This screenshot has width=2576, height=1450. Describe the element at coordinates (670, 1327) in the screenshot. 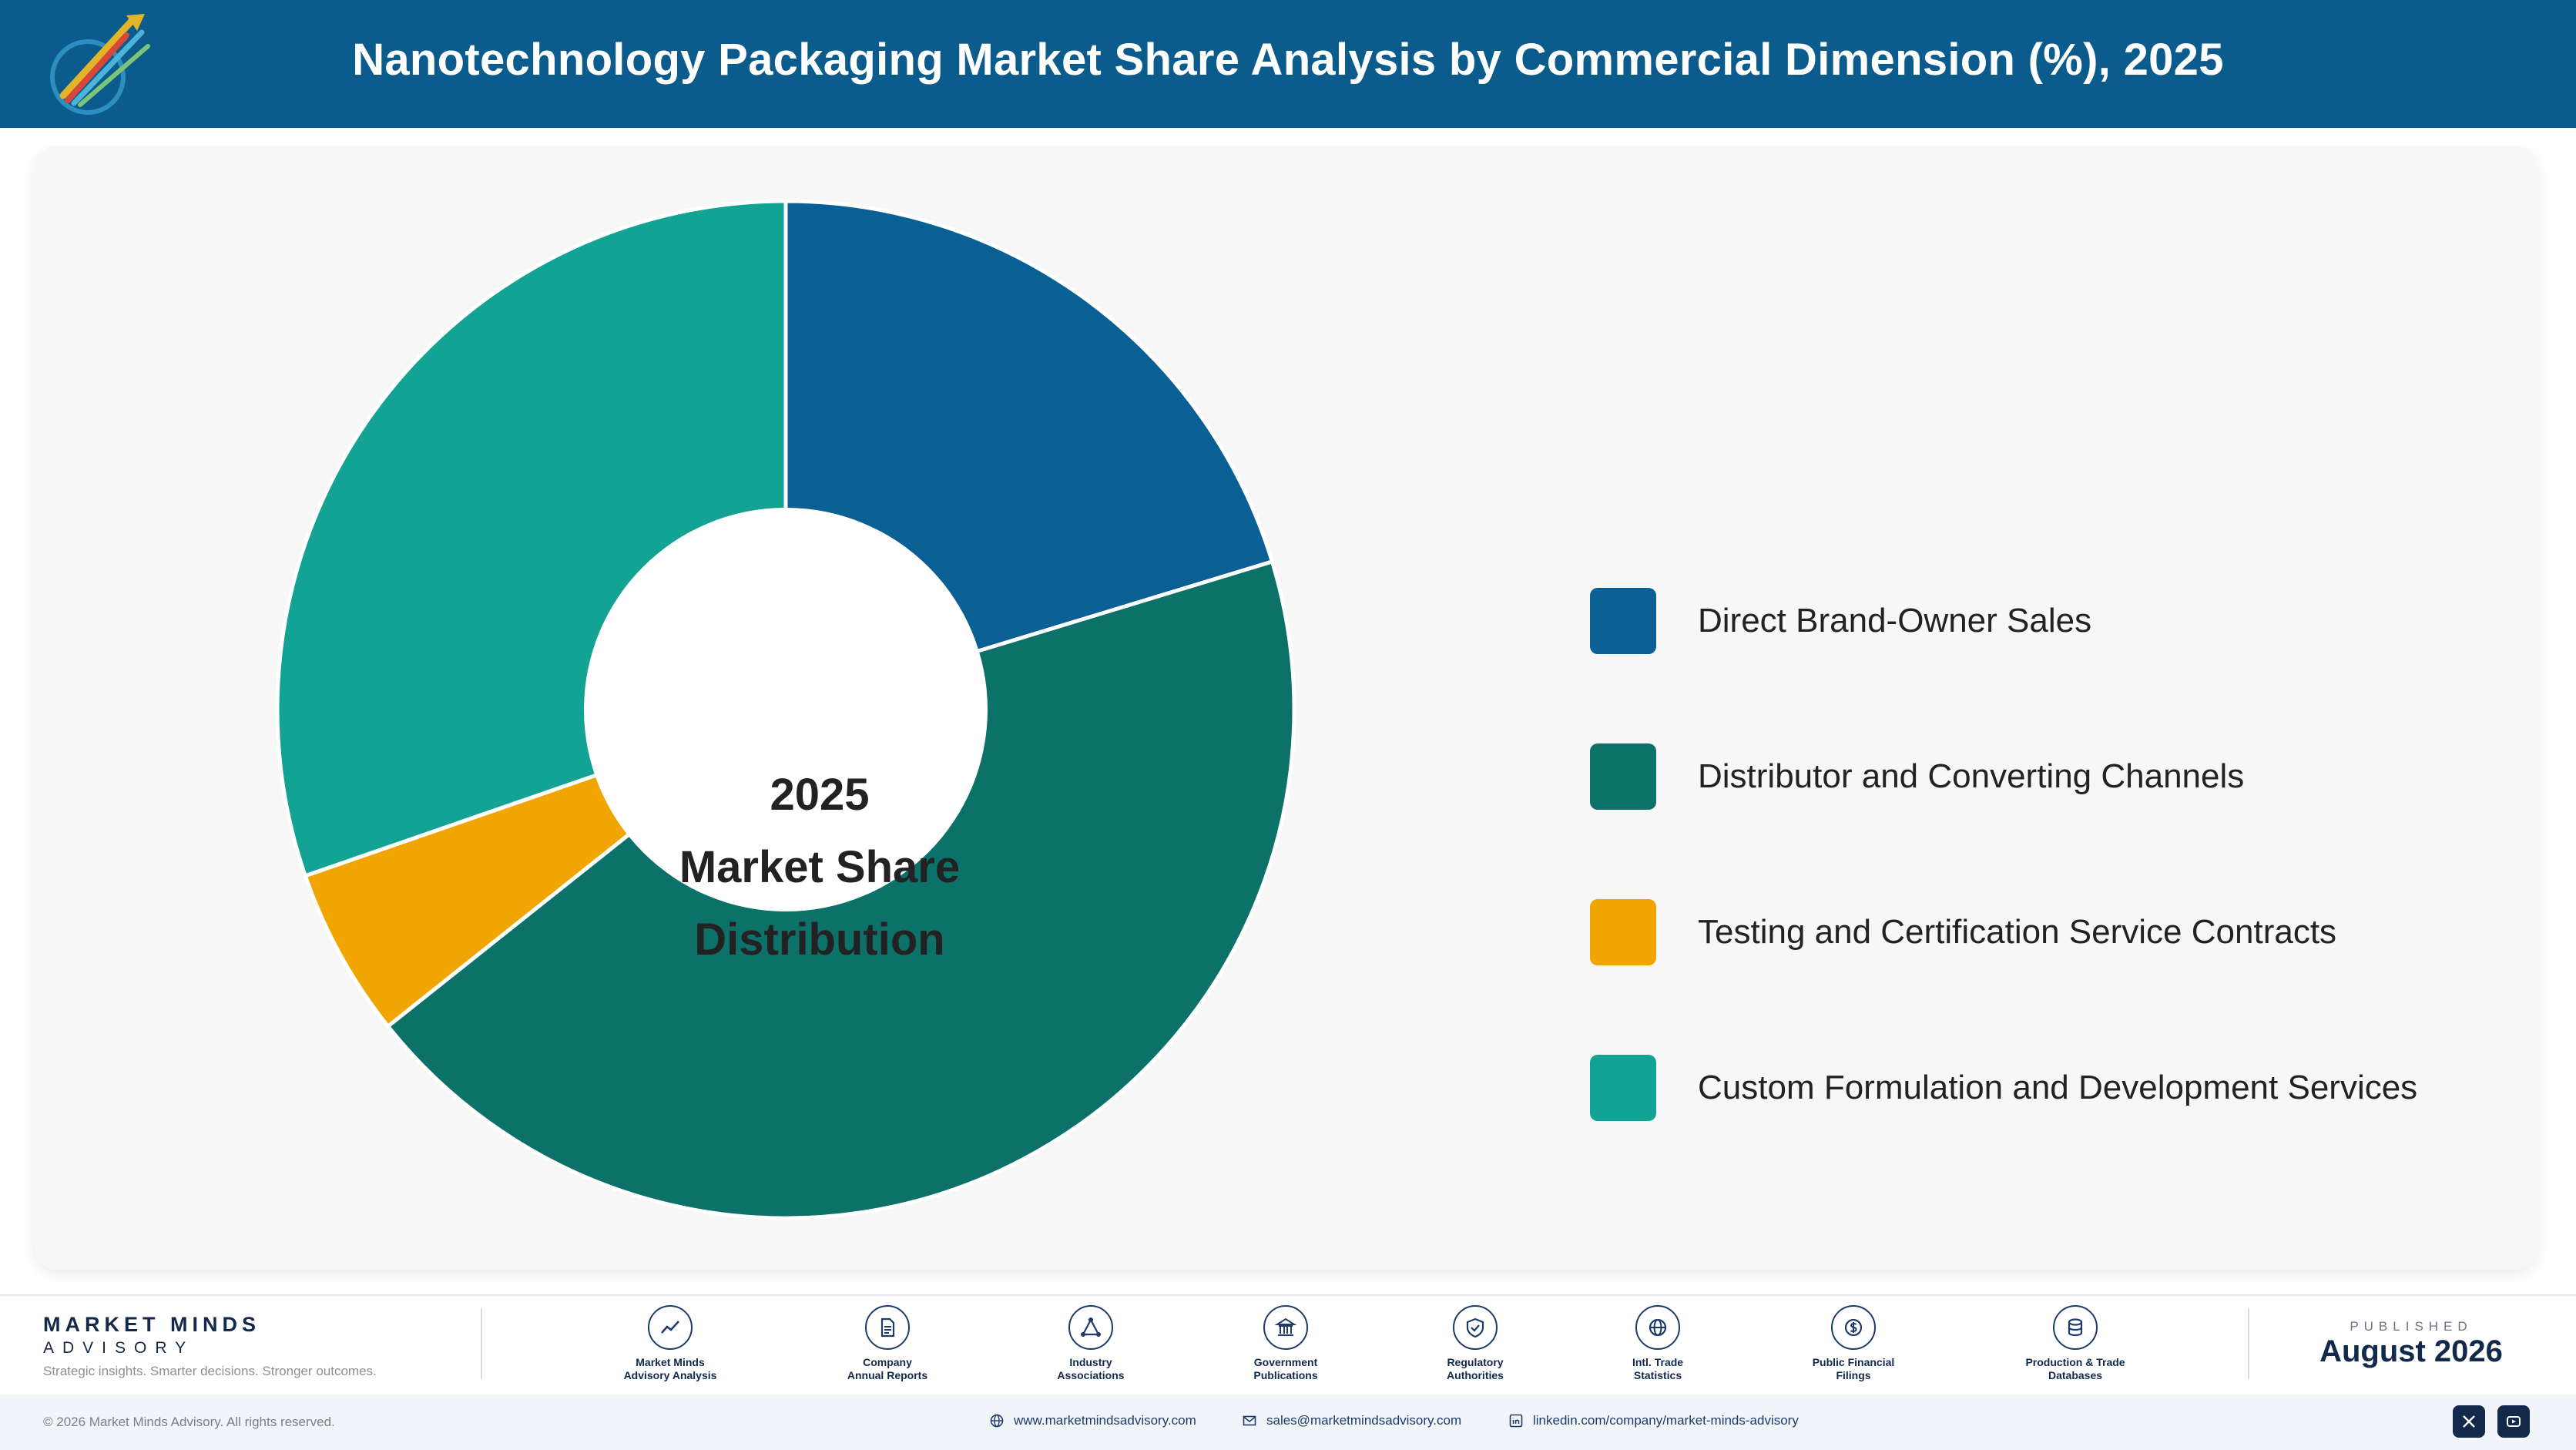

I see `trend-chart-icon` at that location.